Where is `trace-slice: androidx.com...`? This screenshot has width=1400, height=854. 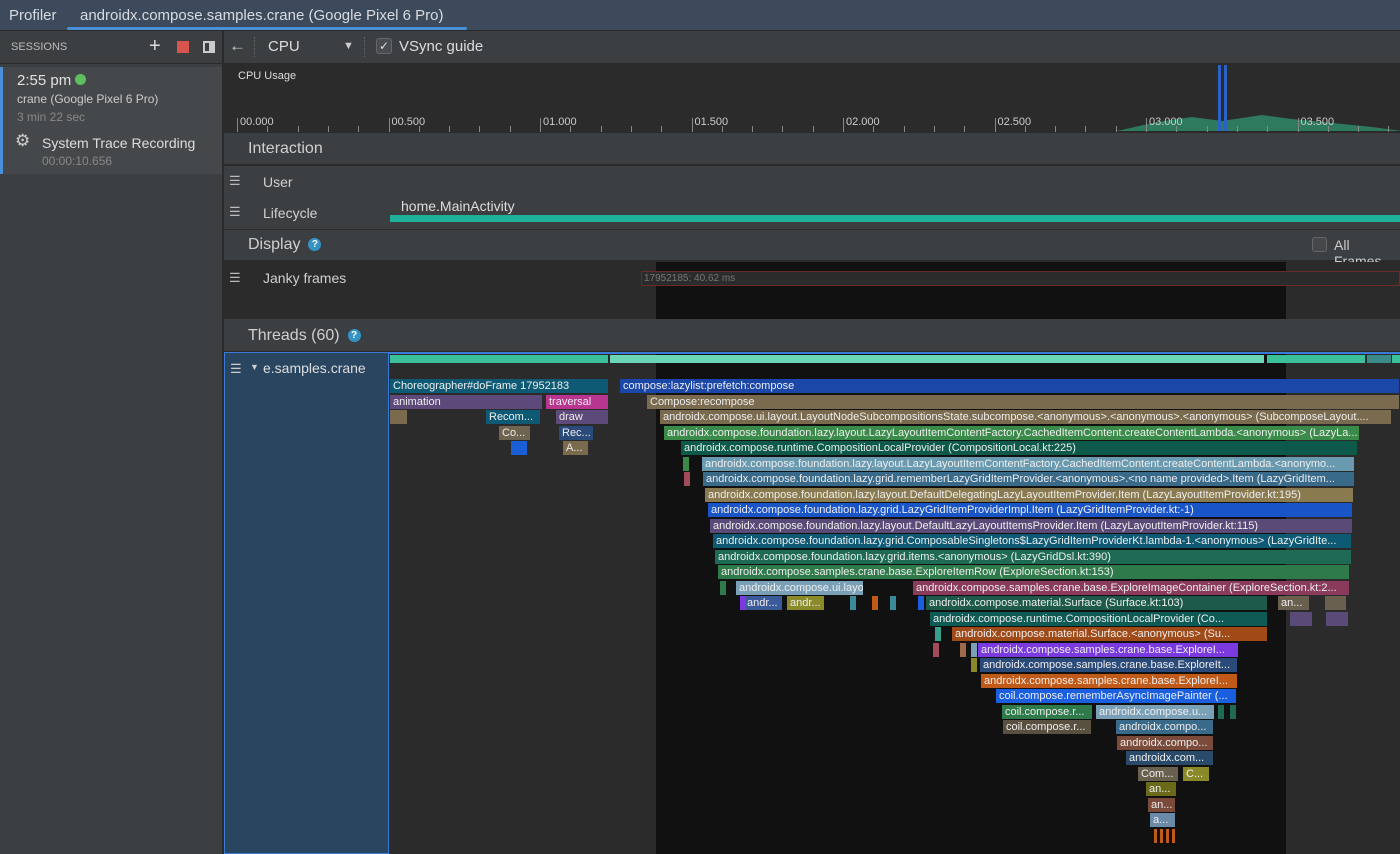
trace-slice: androidx.com... is located at coordinates (1169, 758).